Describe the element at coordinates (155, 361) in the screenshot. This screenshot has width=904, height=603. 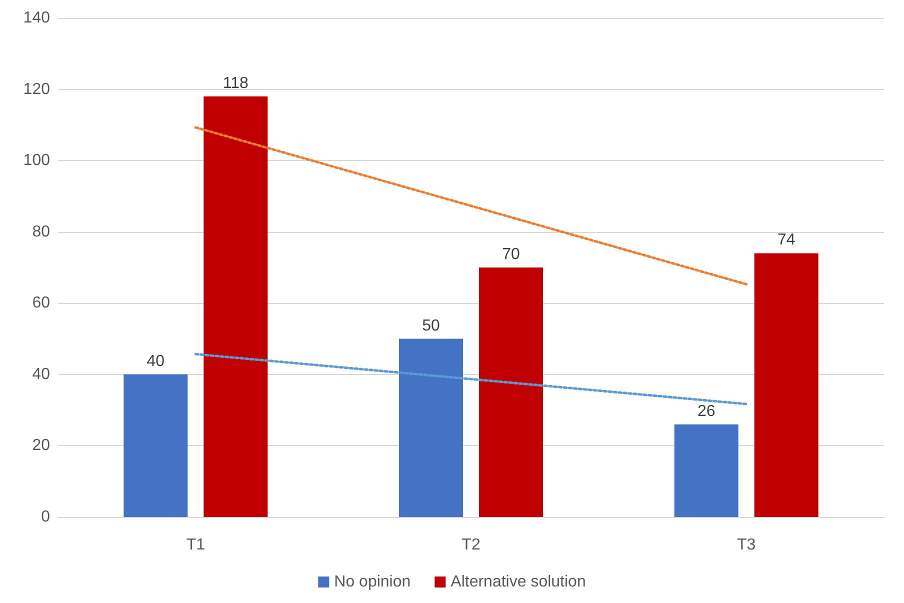
I see `data-label: 40` at that location.